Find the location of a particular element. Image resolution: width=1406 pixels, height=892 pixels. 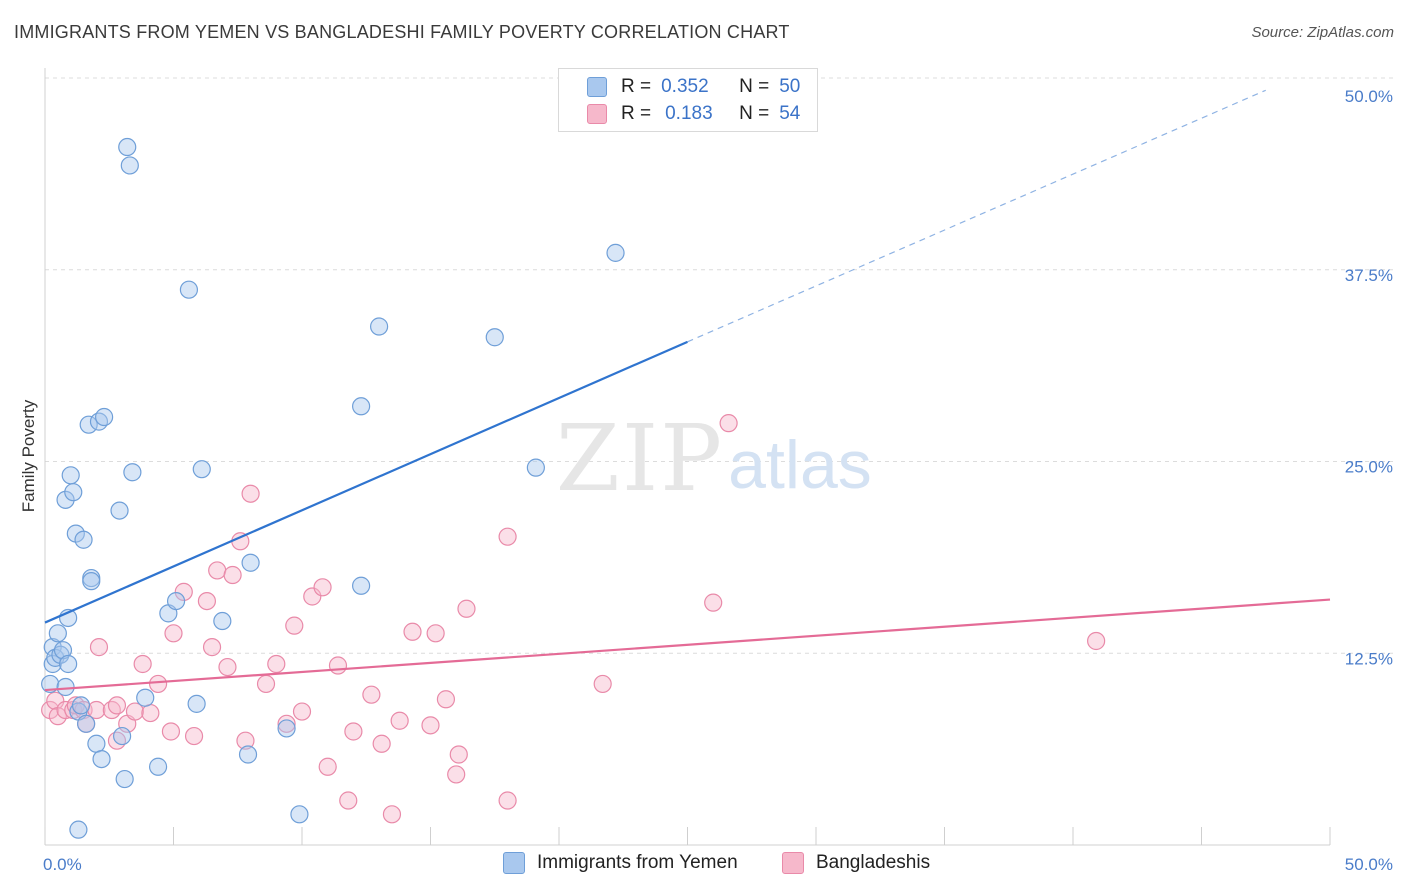

legend-item-yemen: Immigrants from Yemen is located at coordinates (620, 863).